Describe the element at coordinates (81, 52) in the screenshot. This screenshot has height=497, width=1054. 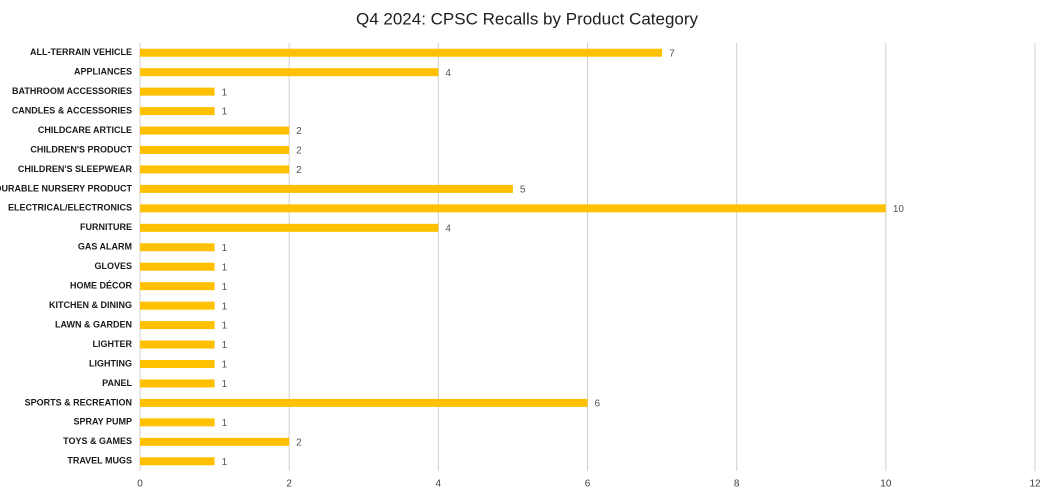
I see `y-tick-label: ALL-TERRAIN VEHICLE` at that location.